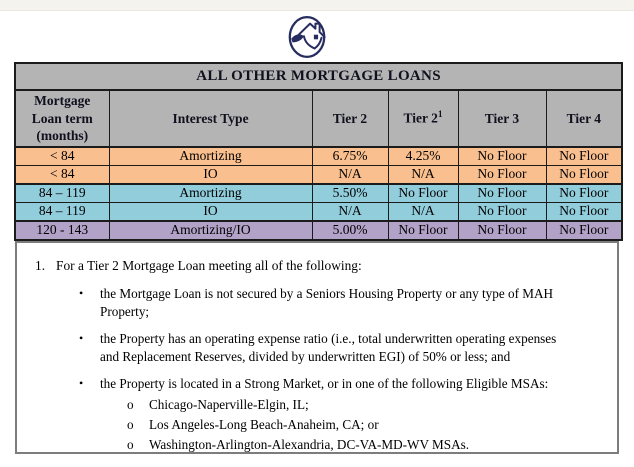 This screenshot has height=467, width=634. Describe the element at coordinates (350, 118) in the screenshot. I see `col-header-tier2: Tier 2` at that location.